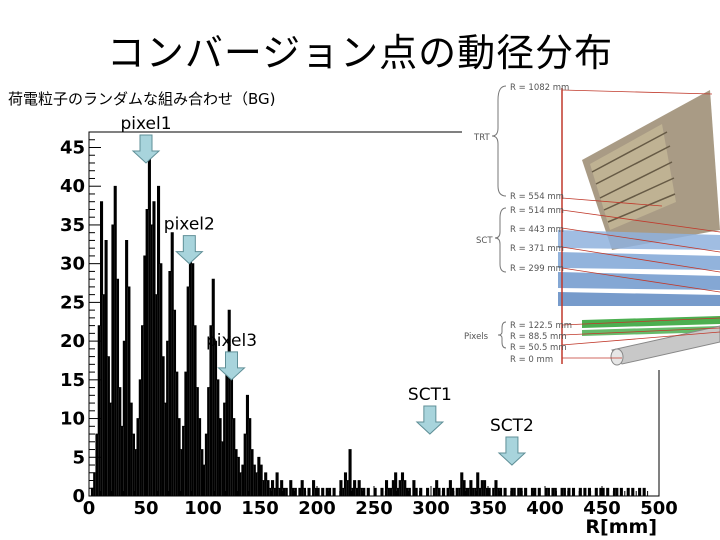 The height and width of the screenshot is (540, 720). What do you see at coordinates (537, 211) in the screenshot?
I see `radius-label: R = 514 mm` at bounding box center [537, 211].